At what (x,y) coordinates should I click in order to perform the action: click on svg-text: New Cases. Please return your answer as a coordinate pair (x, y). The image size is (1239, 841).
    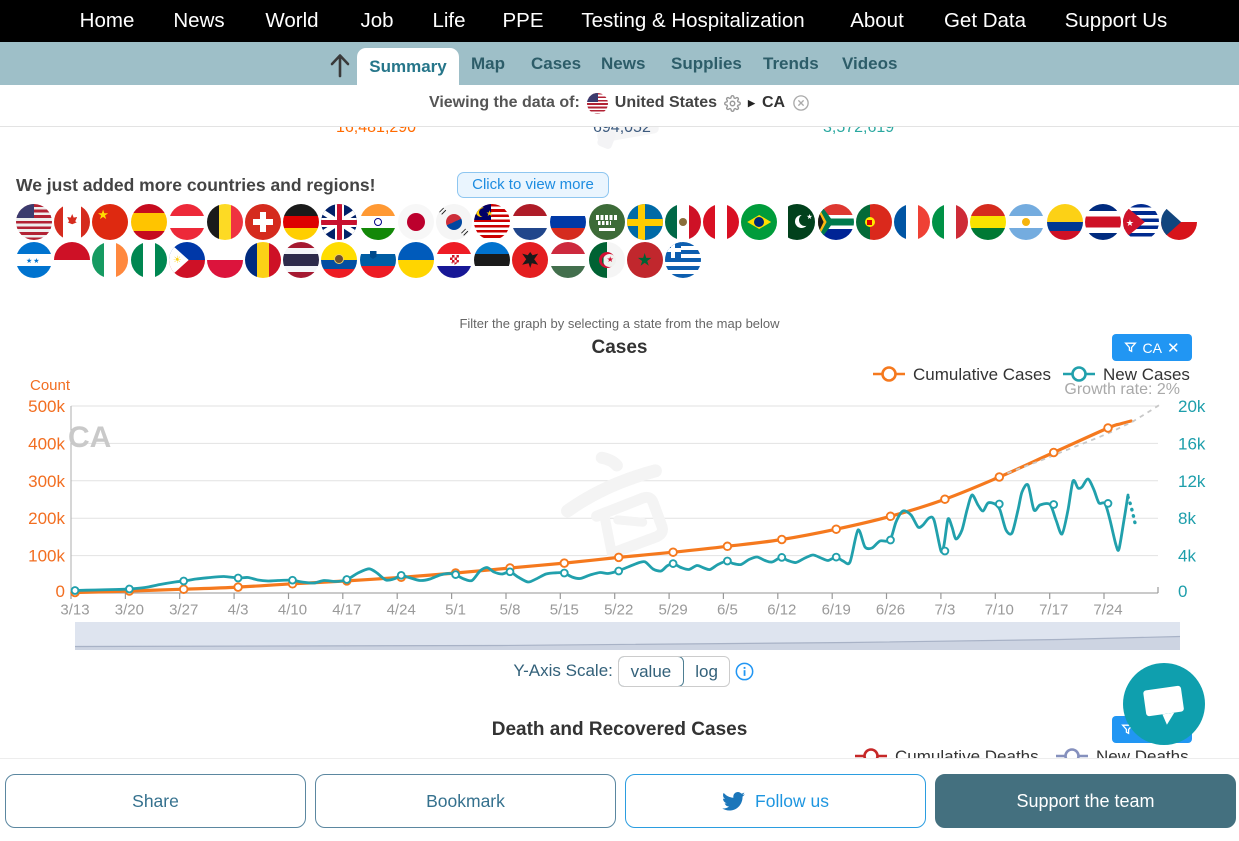
    Looking at the image, I should click on (1146, 374).